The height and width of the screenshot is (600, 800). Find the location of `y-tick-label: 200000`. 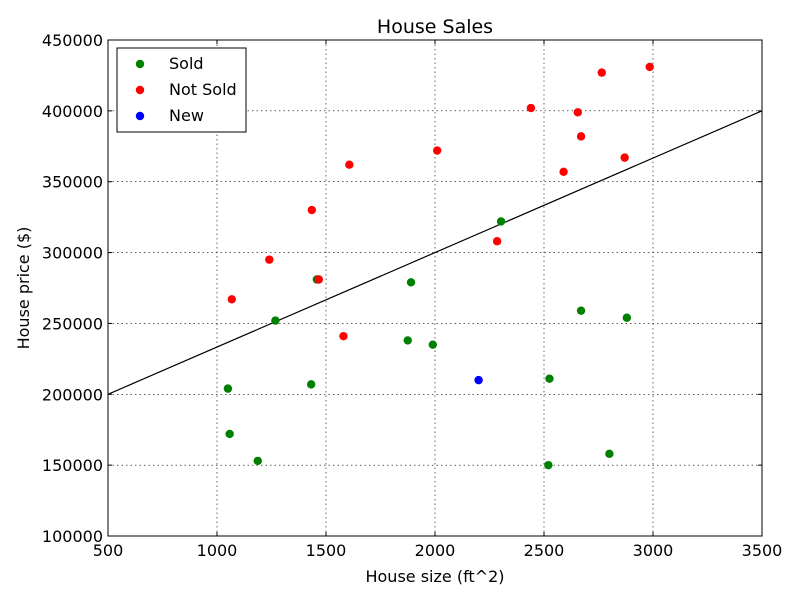

y-tick-label: 200000 is located at coordinates (72, 394).